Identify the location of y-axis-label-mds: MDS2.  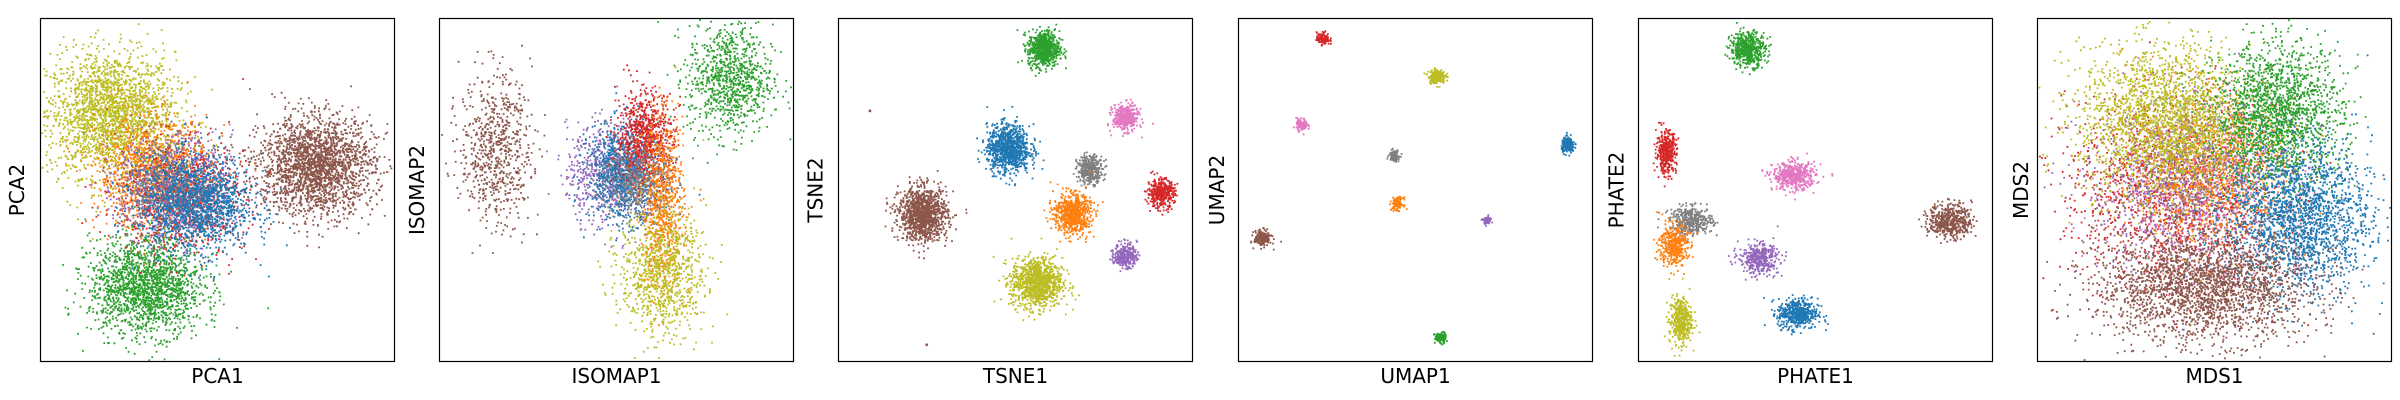
(2021, 190).